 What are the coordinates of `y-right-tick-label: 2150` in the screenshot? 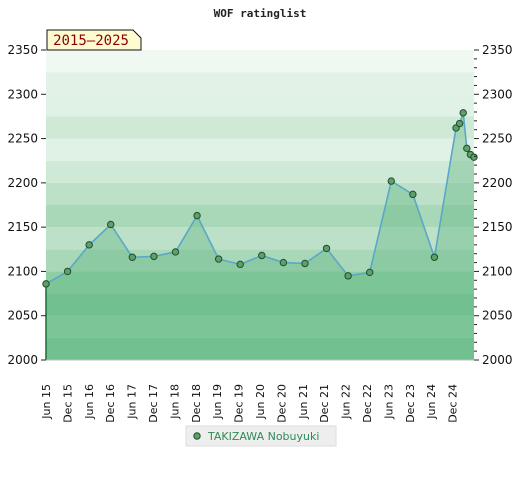 It's located at (497, 227).